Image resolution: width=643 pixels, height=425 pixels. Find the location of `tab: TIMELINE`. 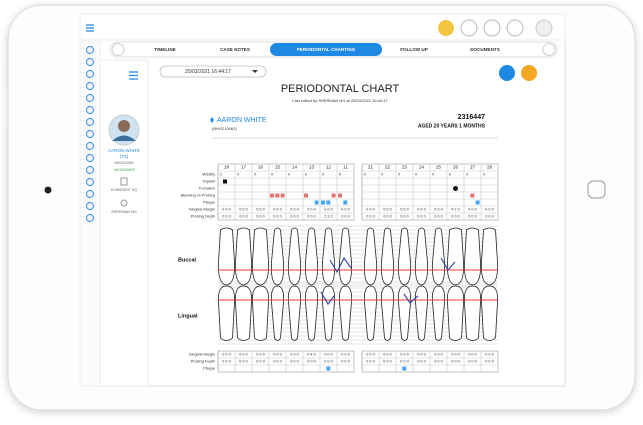

tab: TIMELINE is located at coordinates (164, 49).